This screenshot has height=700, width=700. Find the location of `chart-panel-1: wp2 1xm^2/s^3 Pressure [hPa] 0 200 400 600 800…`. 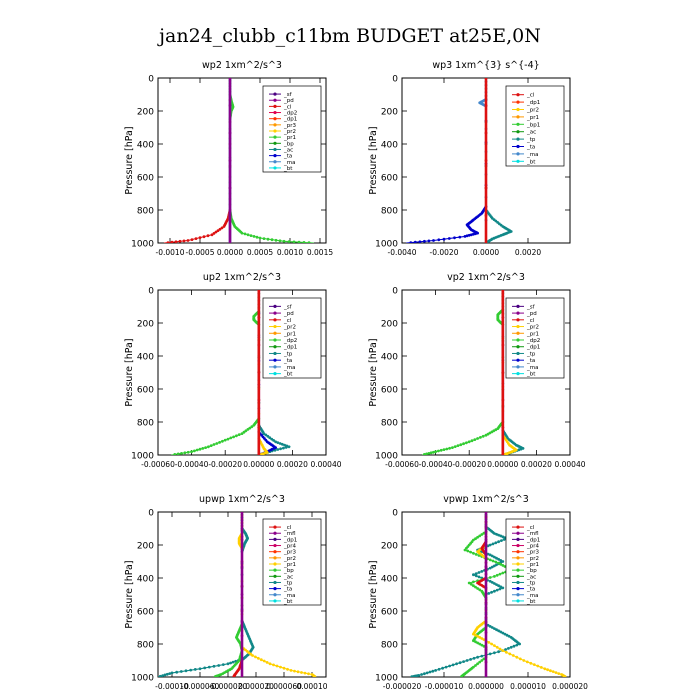

chart-panel-1: wp2 1xm^2/s^3 Pressure [hPa] 0 200 400 600 800… is located at coordinates (228, 158).